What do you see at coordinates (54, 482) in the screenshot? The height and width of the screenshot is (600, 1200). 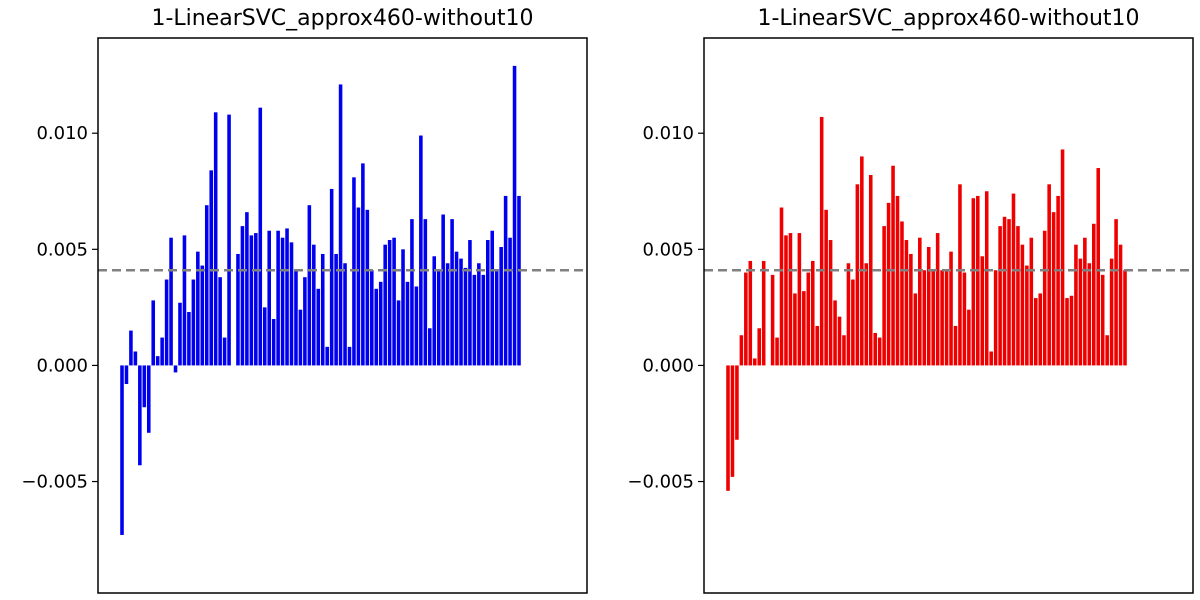 I see `left-y-tick-label: −0.005` at bounding box center [54, 482].